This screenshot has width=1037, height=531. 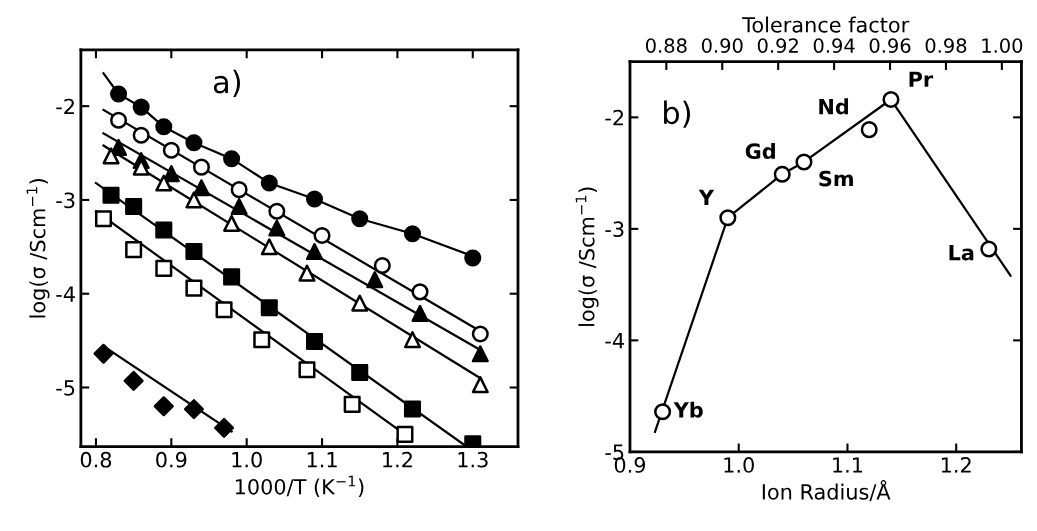 What do you see at coordinates (777, 45) in the screenshot?
I see `x2-tick-label: 0.92` at bounding box center [777, 45].